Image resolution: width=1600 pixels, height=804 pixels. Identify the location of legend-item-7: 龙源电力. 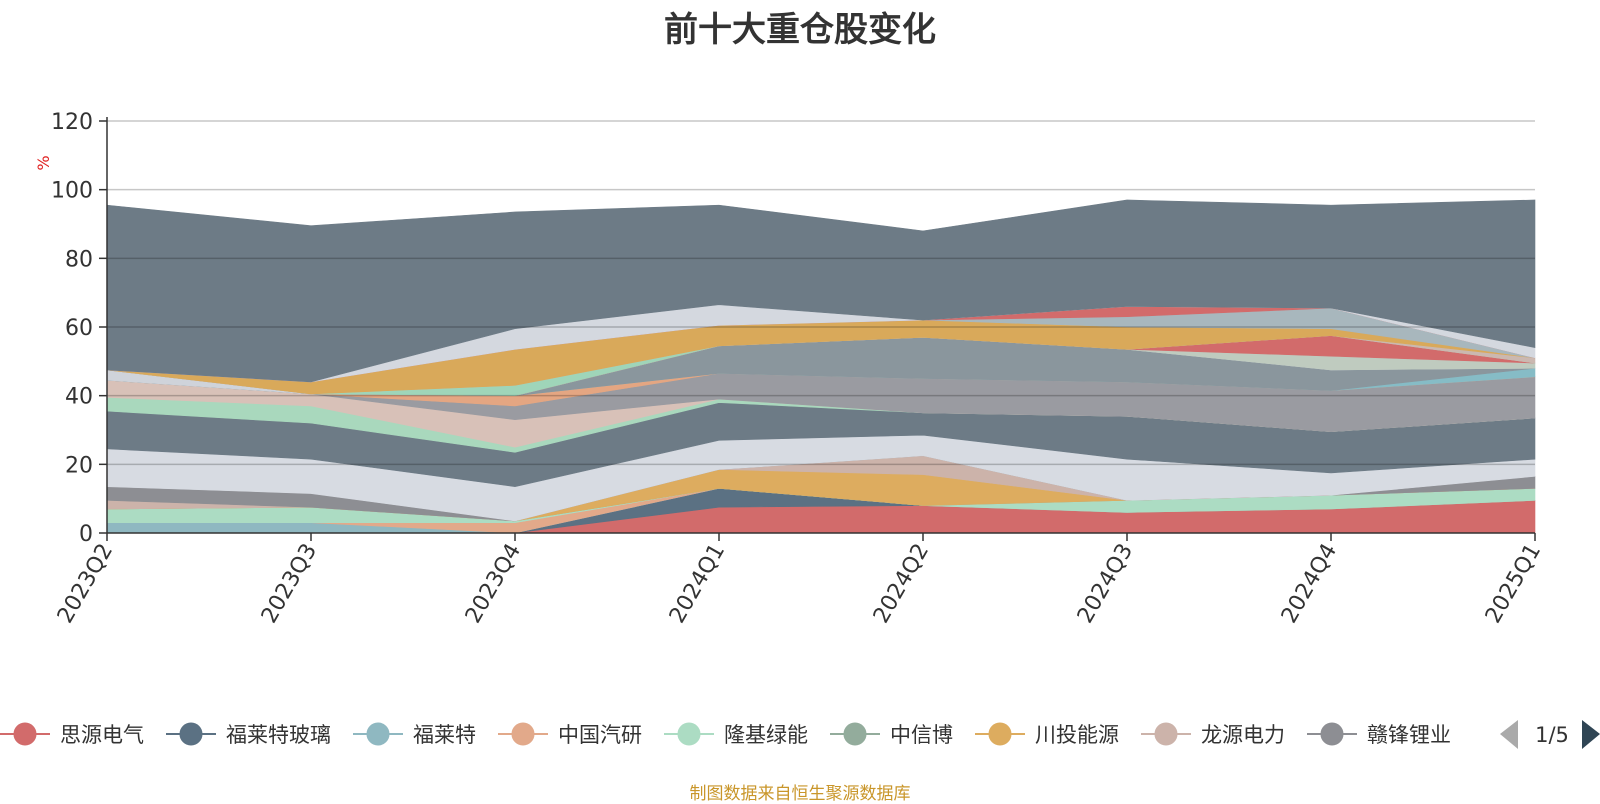
(1213, 734).